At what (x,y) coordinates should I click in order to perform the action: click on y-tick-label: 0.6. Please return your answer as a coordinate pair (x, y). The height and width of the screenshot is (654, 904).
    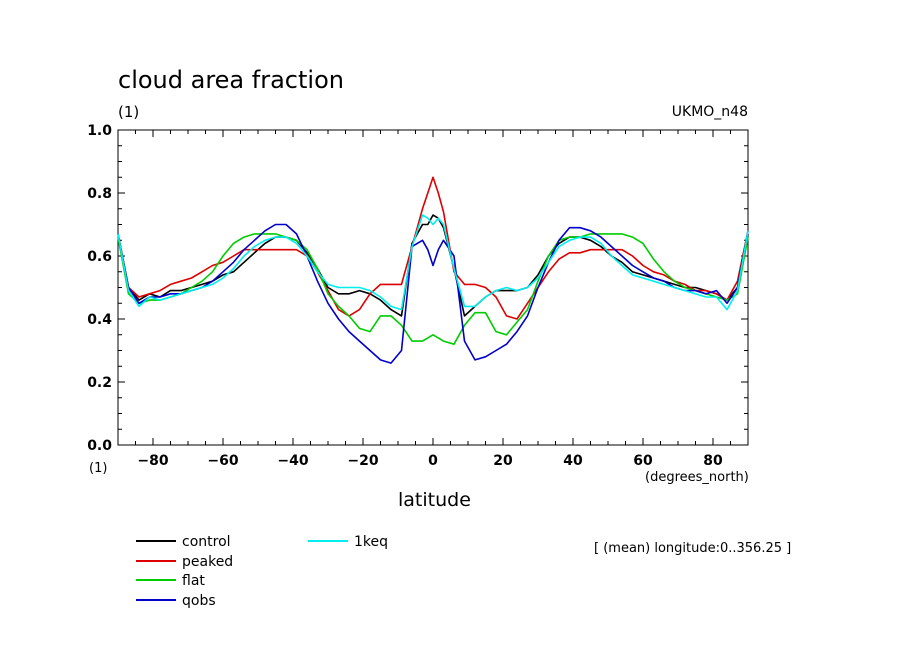
    Looking at the image, I should click on (99, 257).